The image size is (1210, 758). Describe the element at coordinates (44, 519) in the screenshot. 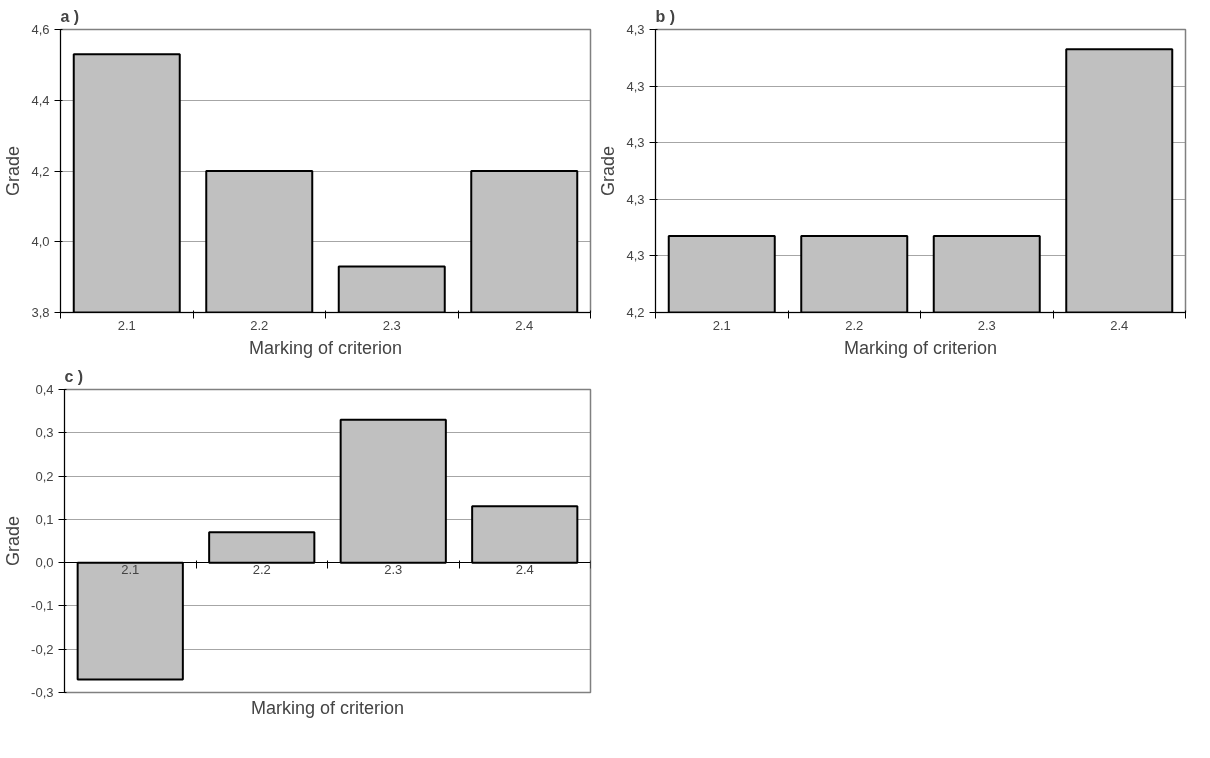

I see `y-tick-label: 0,1` at that location.